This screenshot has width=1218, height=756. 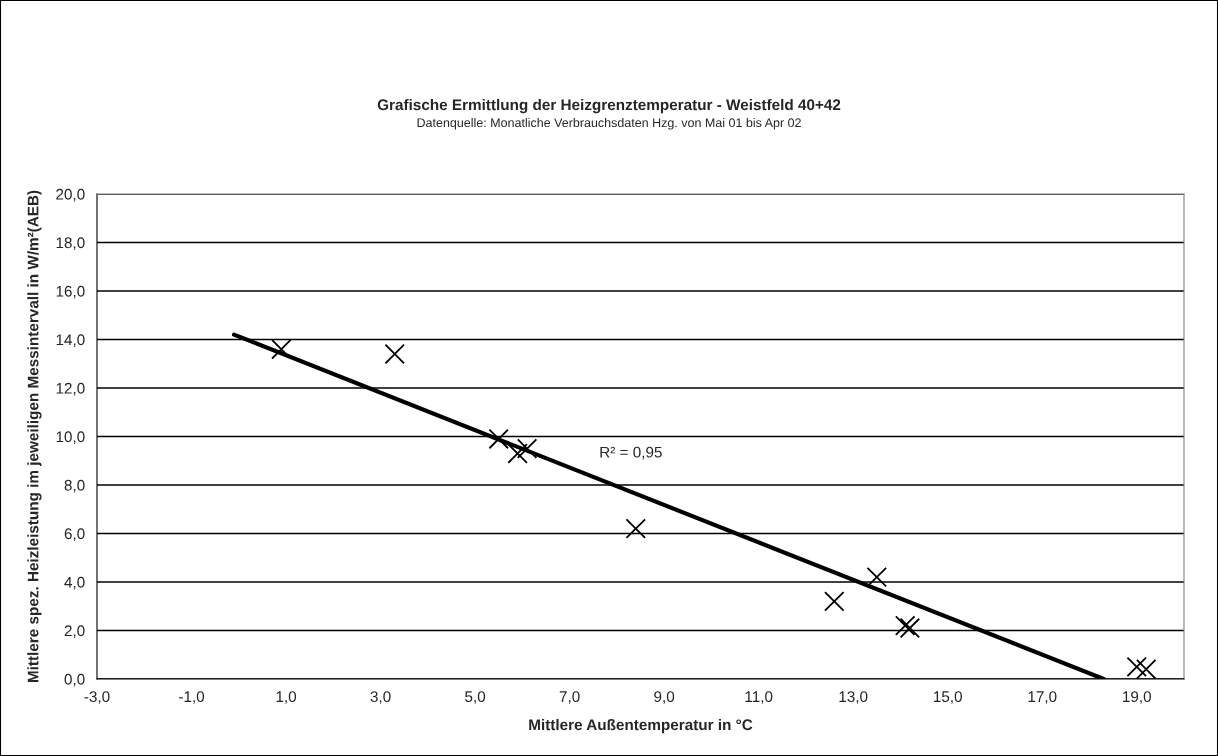 What do you see at coordinates (70, 243) in the screenshot?
I see `y-tick-label: 18,0` at bounding box center [70, 243].